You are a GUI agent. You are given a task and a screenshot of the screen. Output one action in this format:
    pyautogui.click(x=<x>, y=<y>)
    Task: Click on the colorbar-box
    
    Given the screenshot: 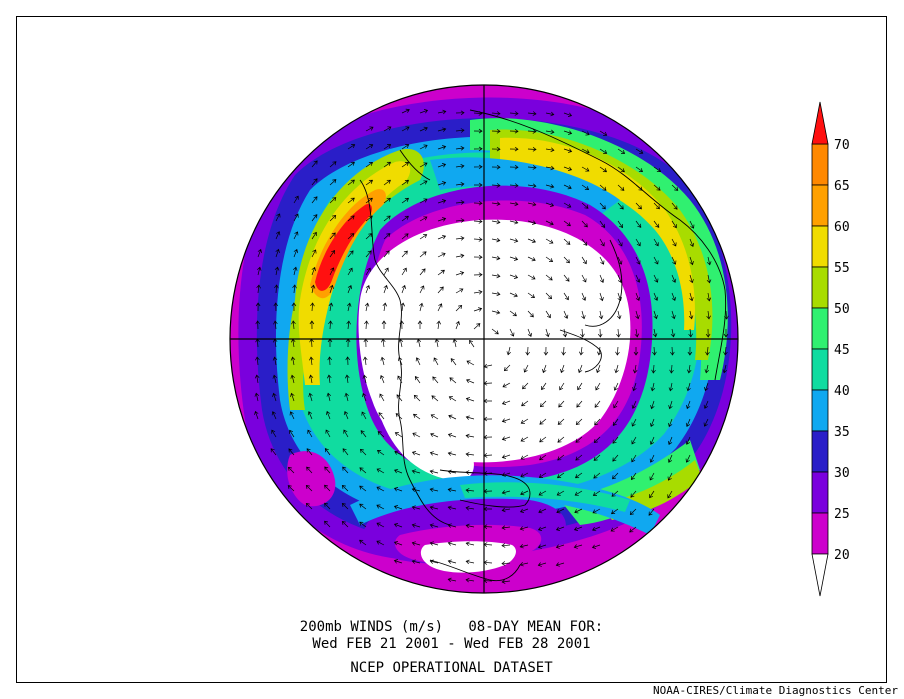 What is the action you would take?
    pyautogui.click(x=820, y=287)
    